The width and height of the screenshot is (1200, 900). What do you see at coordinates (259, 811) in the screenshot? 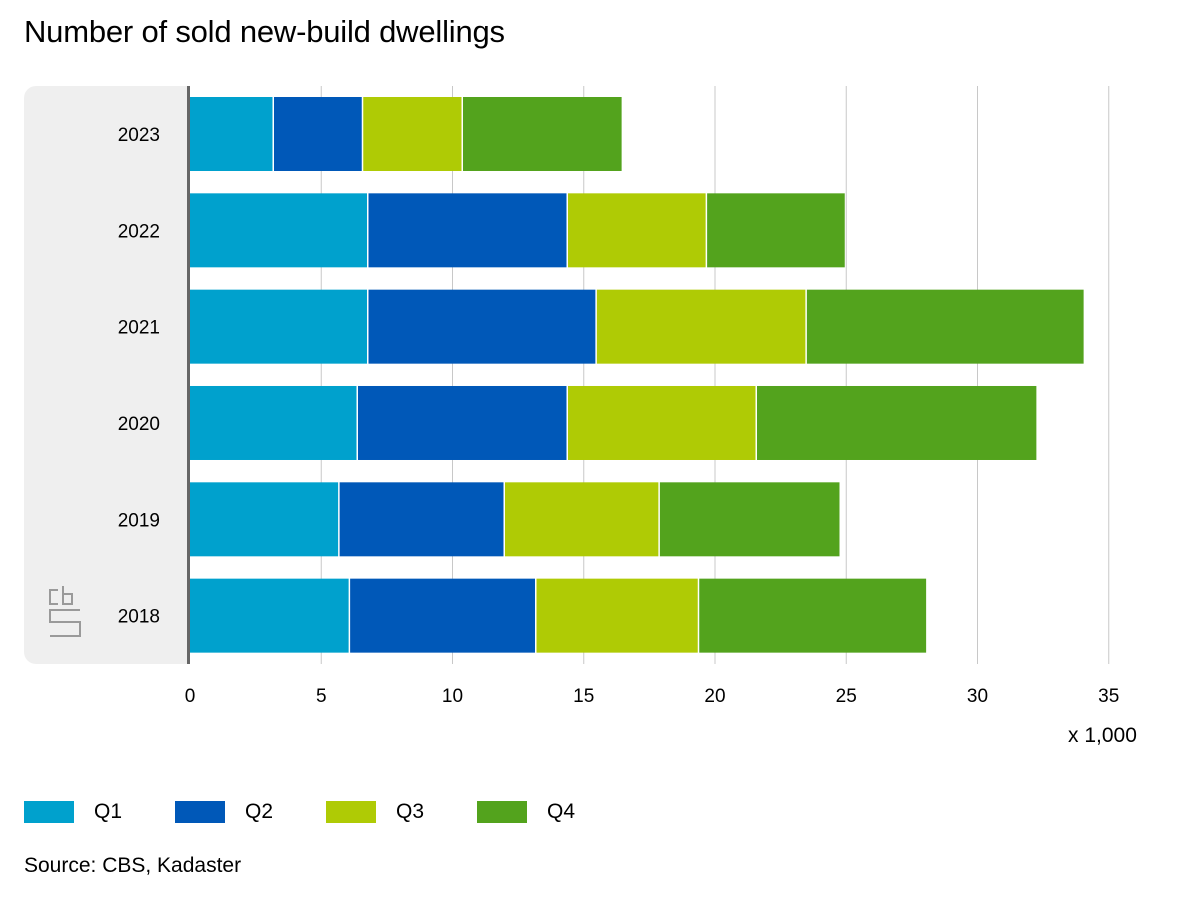
I see `legend-label: Q2` at bounding box center [259, 811].